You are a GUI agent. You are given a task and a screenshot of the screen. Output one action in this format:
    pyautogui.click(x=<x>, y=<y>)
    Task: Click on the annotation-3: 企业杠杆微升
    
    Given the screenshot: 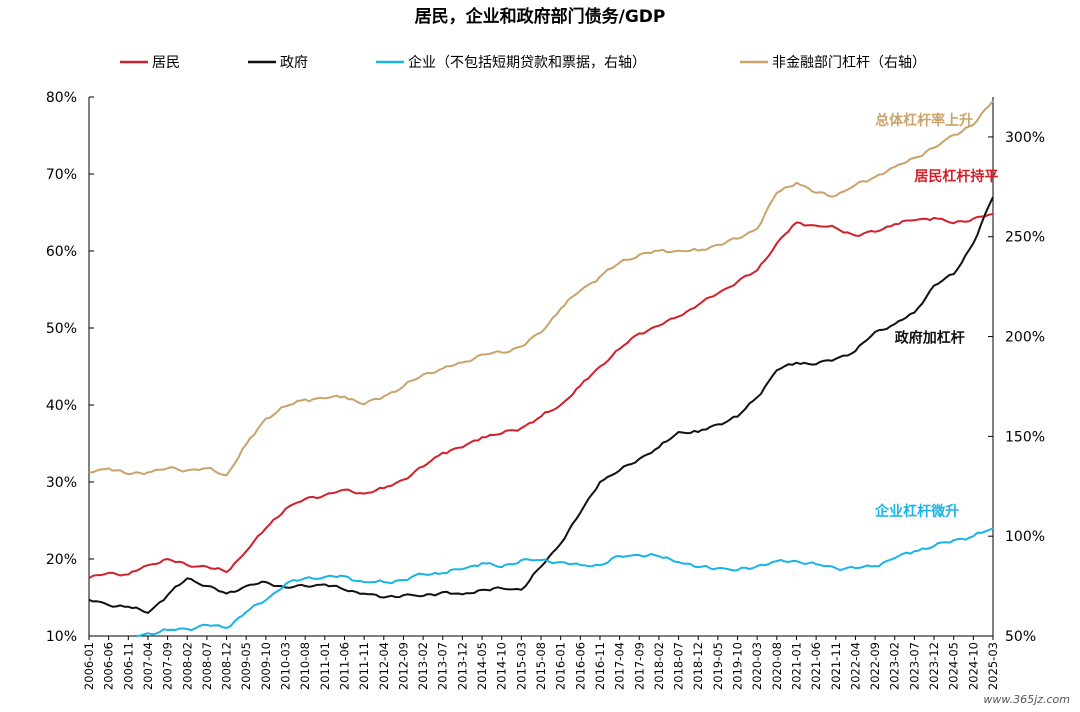 What is the action you would take?
    pyautogui.click(x=916, y=511)
    